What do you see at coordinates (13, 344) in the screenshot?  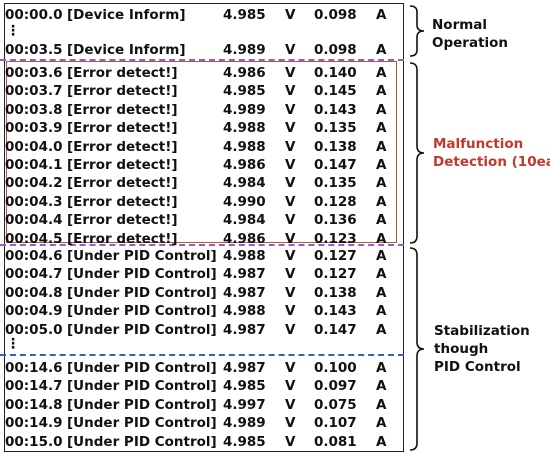 I see `ellipsis-2: ⋮` at bounding box center [13, 344].